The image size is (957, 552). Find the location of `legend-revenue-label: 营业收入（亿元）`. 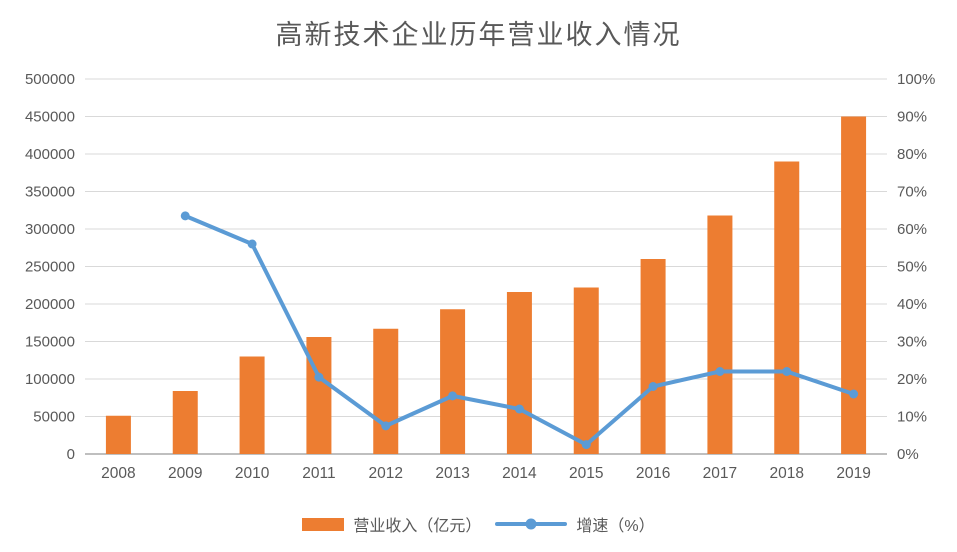

legend-revenue-label: 营业收入（亿元） is located at coordinates (417, 526).